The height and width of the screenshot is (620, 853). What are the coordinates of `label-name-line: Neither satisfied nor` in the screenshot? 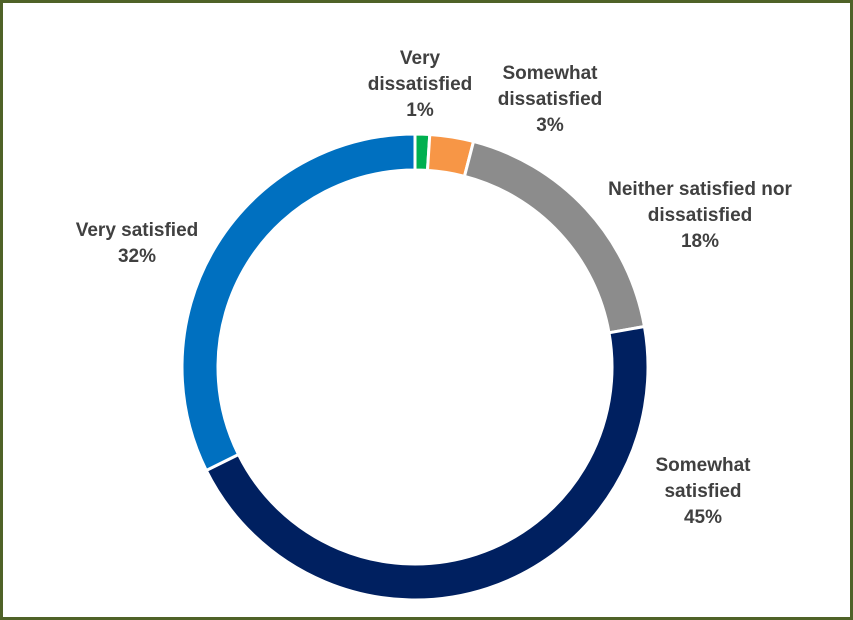 It's located at (700, 189).